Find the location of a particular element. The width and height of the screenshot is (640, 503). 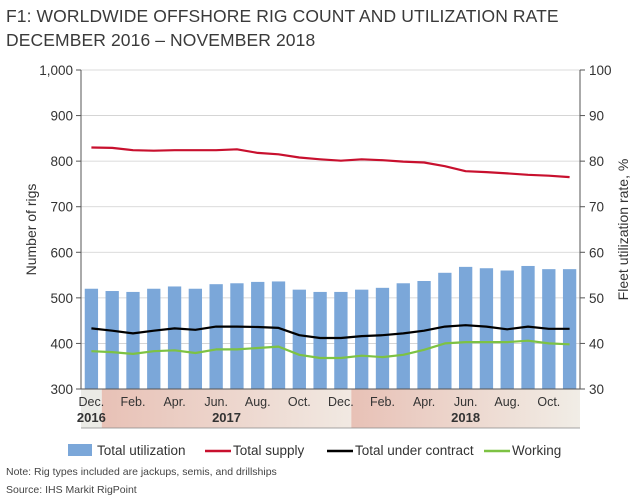

year-label: 2017 is located at coordinates (226, 417).